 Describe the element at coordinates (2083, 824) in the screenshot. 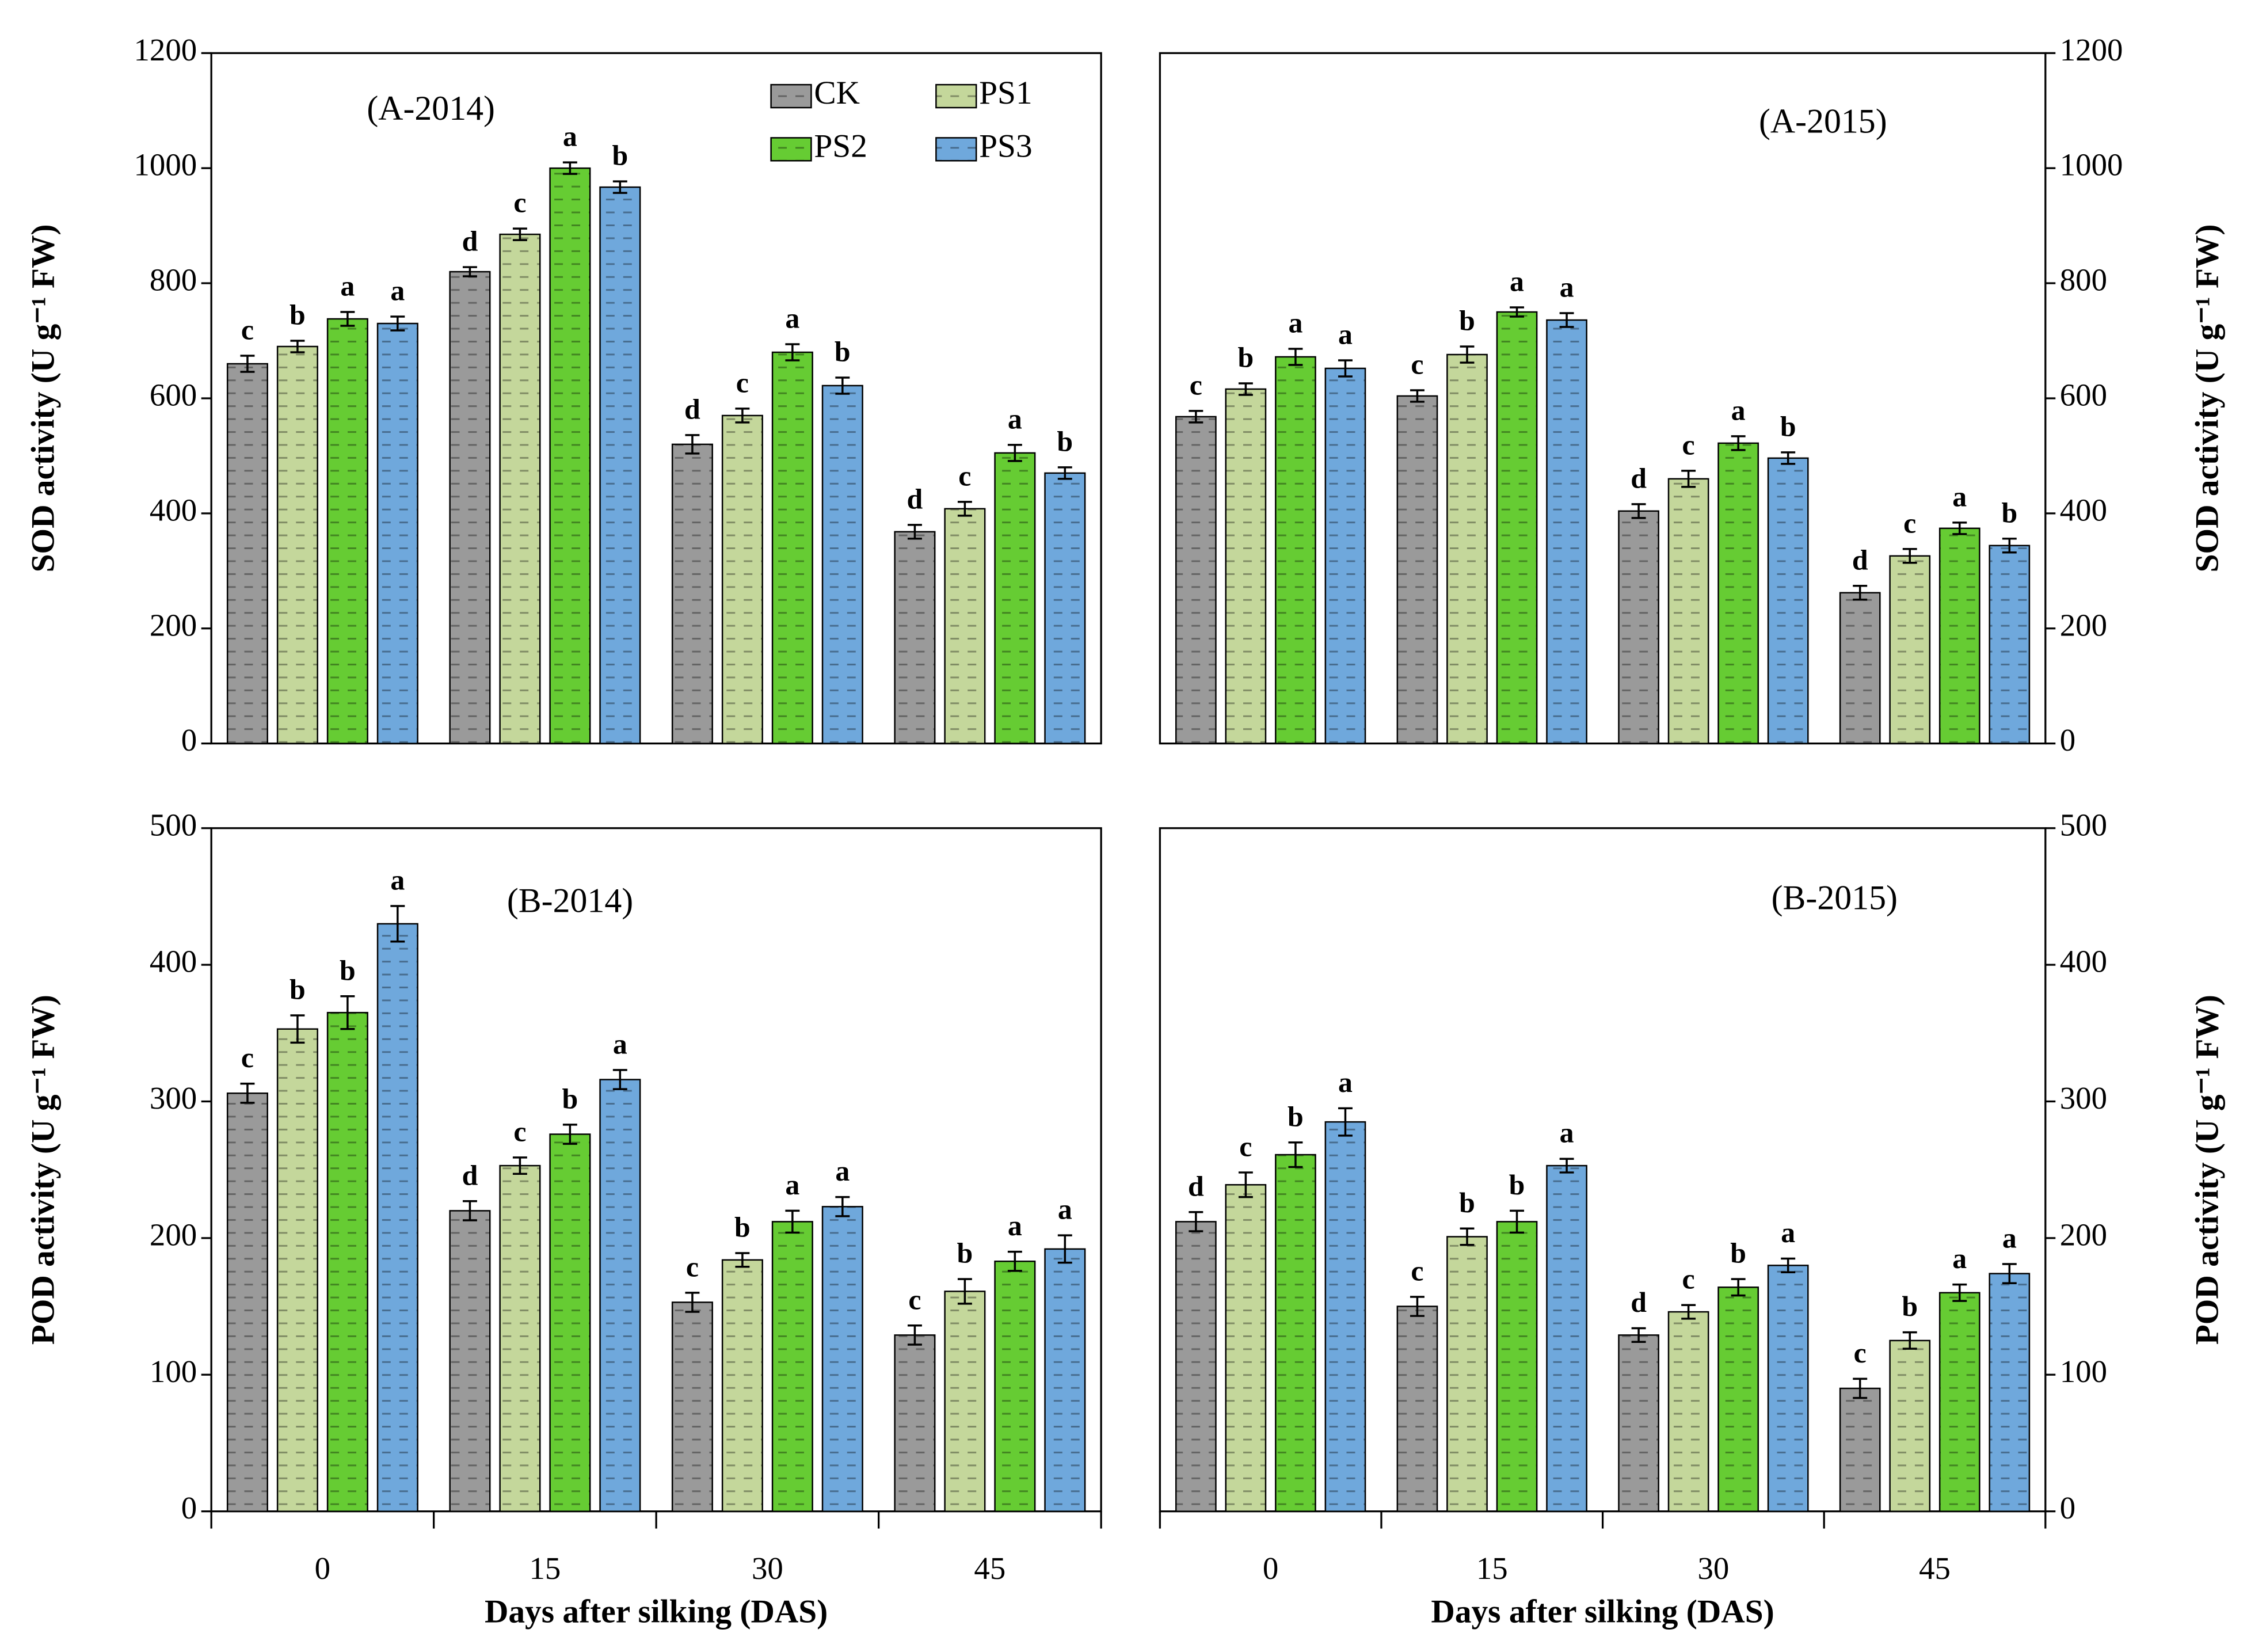

I see `y-tick-label: 500` at that location.